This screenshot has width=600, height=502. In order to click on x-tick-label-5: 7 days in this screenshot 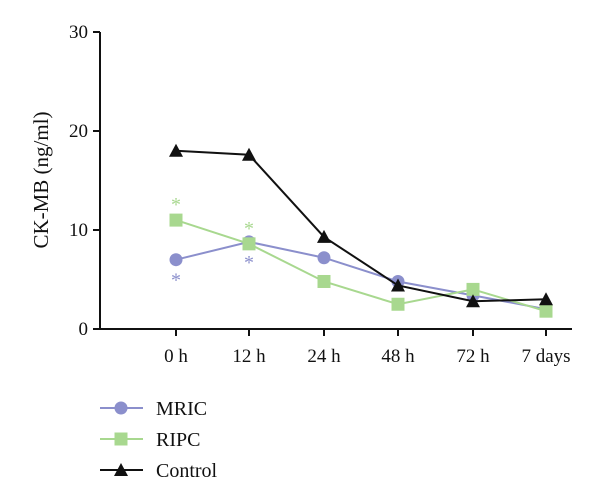, I will do `click(545, 356)`.